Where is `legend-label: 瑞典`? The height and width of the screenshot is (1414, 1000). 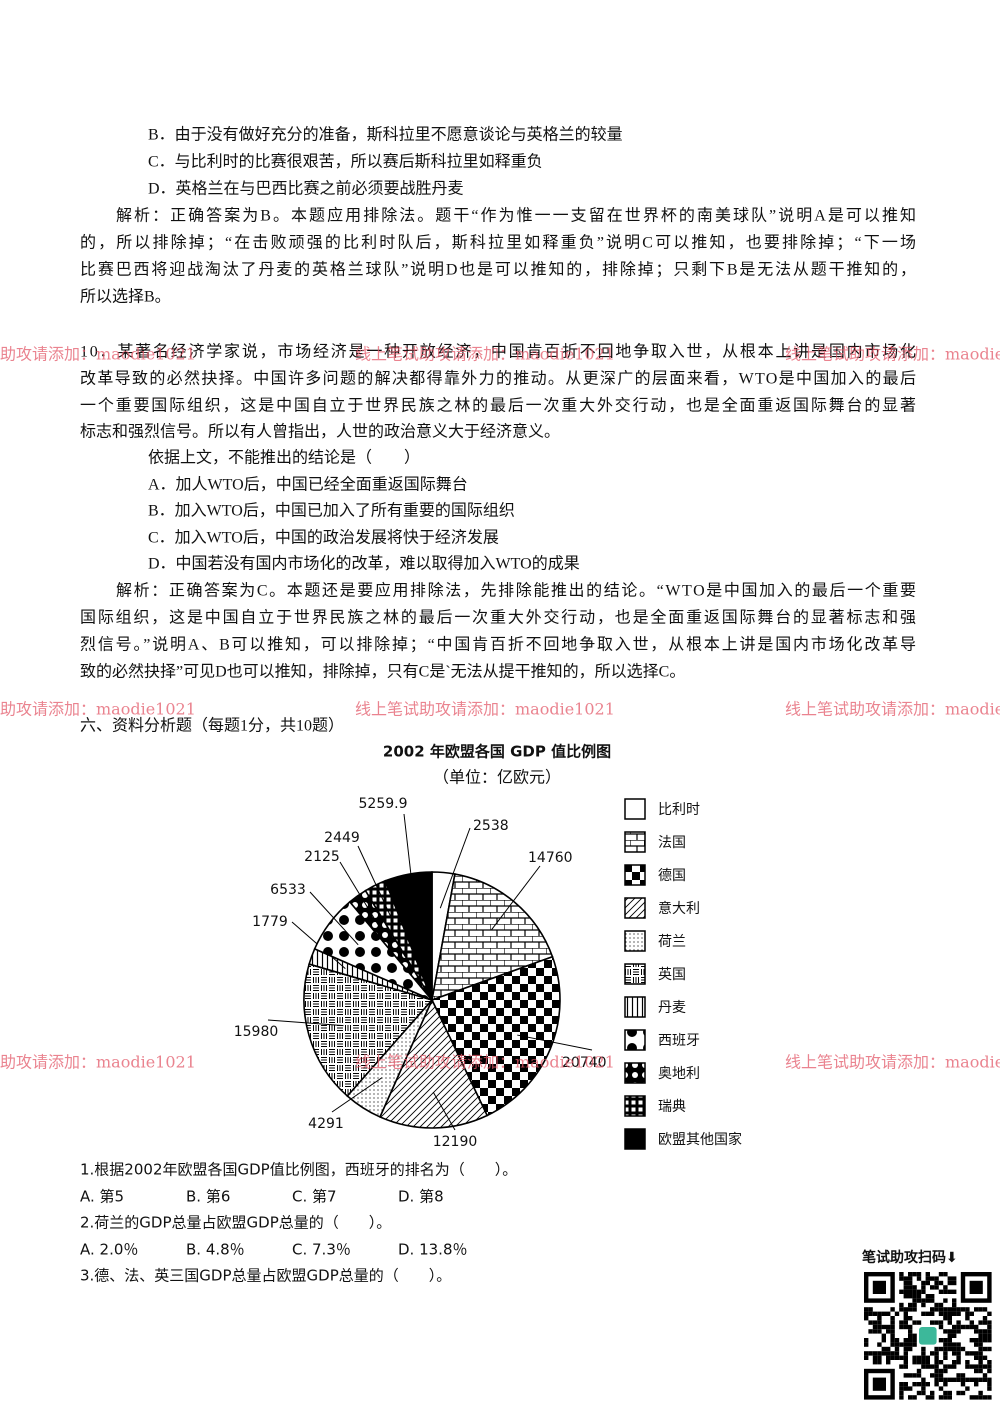
legend-label: 瑞典 is located at coordinates (672, 1107).